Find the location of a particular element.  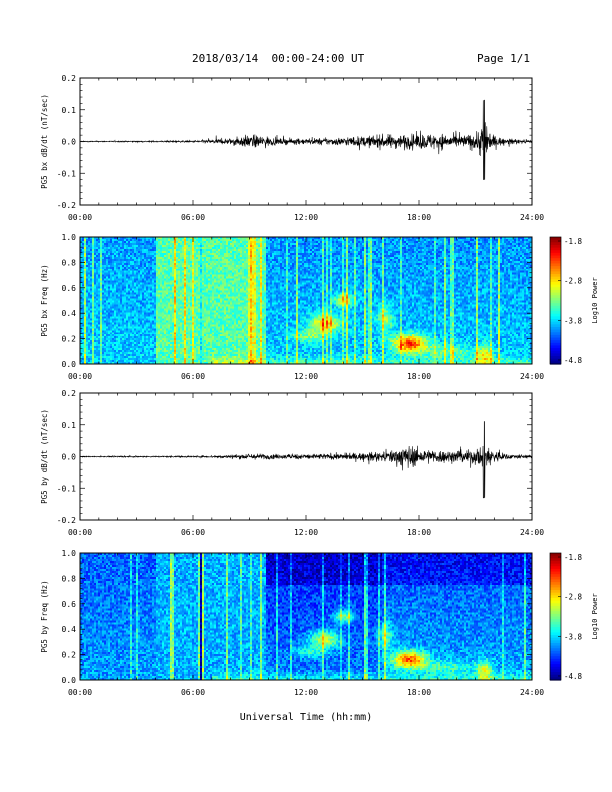

y-axis-label: PG5 by Freq (Hz) is located at coordinates (44, 616).